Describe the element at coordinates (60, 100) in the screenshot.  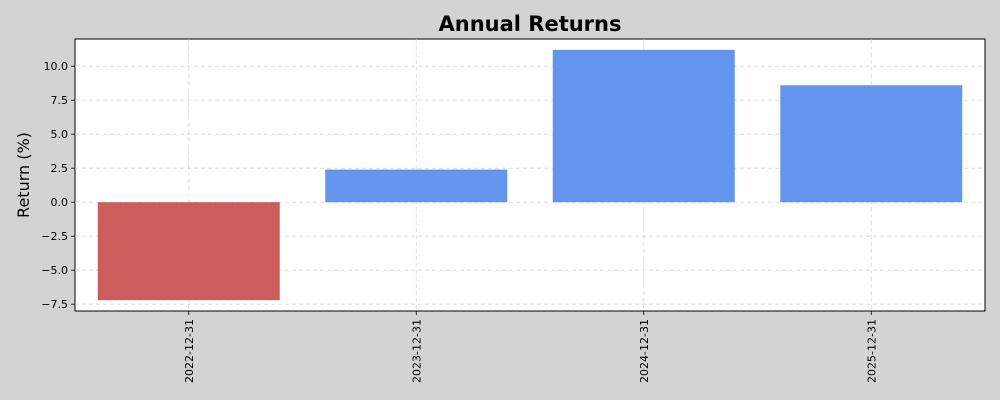
I see `y-tick-label: 7.5` at that location.